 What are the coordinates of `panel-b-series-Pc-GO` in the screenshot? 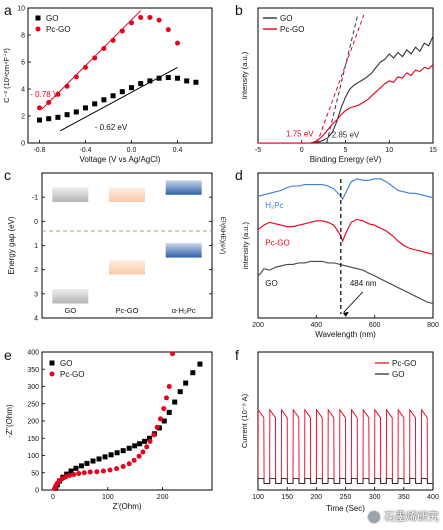 It's located at (345, 103).